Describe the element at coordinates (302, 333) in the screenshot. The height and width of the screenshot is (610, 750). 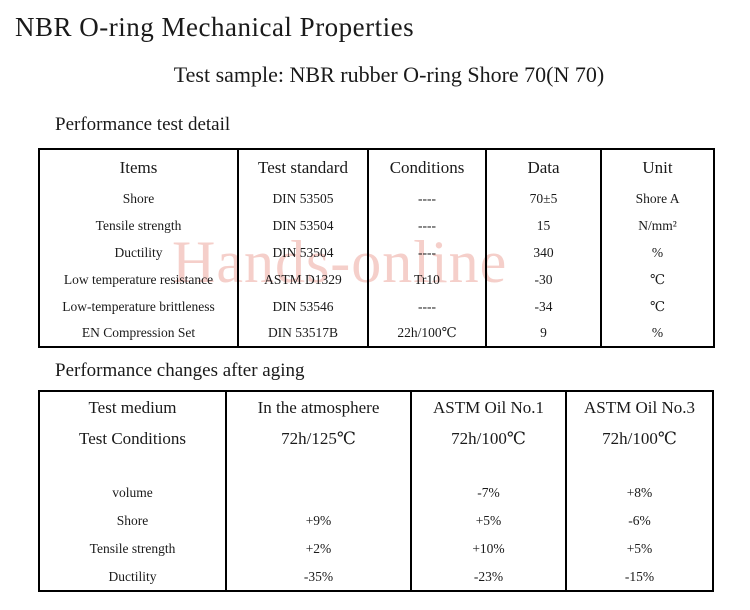
I see `standard-cell: DIN 53517B` at that location.